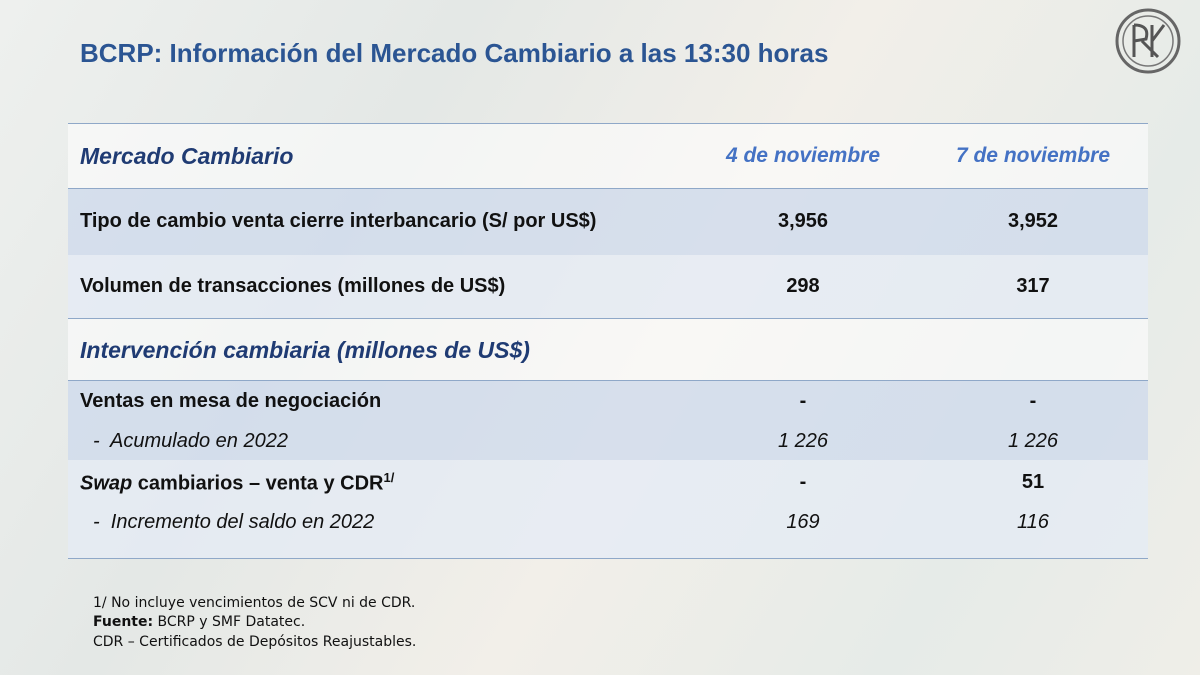 Image resolution: width=1200 pixels, height=675 pixels. Describe the element at coordinates (258, 483) in the screenshot. I see `label-text: cambiarios – venta y CDR` at that location.